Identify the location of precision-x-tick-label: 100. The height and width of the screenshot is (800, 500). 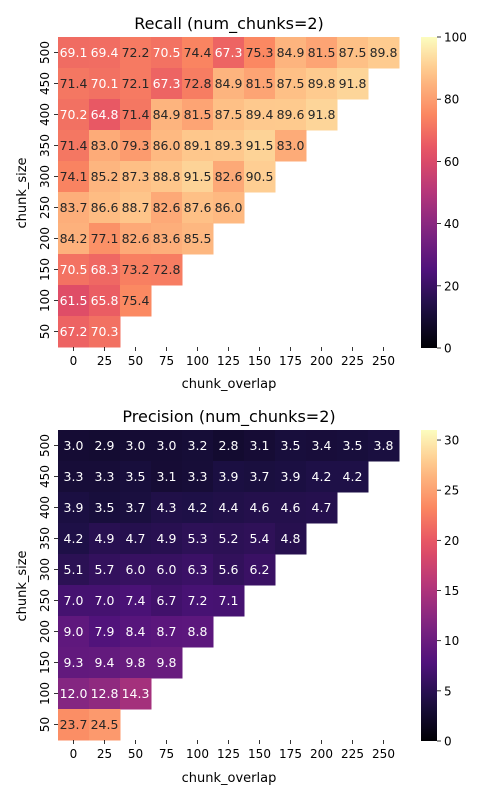
(197, 754).